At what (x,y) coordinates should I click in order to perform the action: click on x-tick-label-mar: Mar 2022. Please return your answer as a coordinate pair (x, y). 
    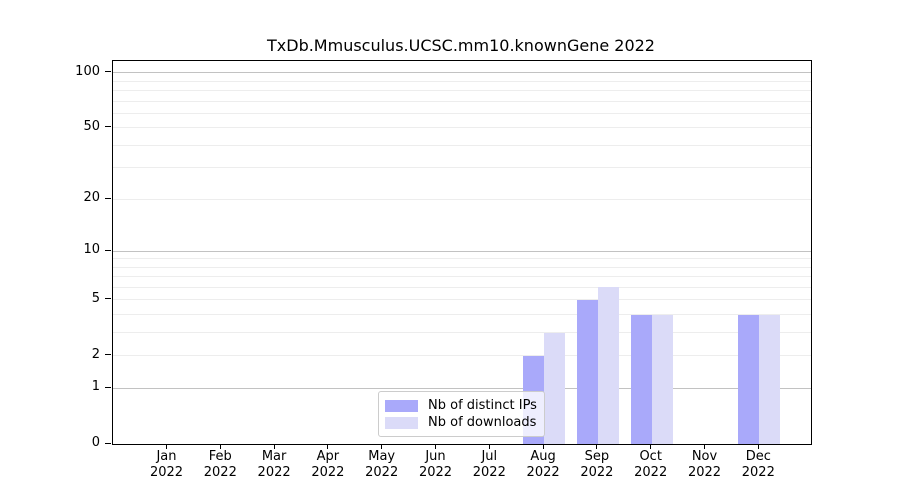
    Looking at the image, I should click on (274, 465).